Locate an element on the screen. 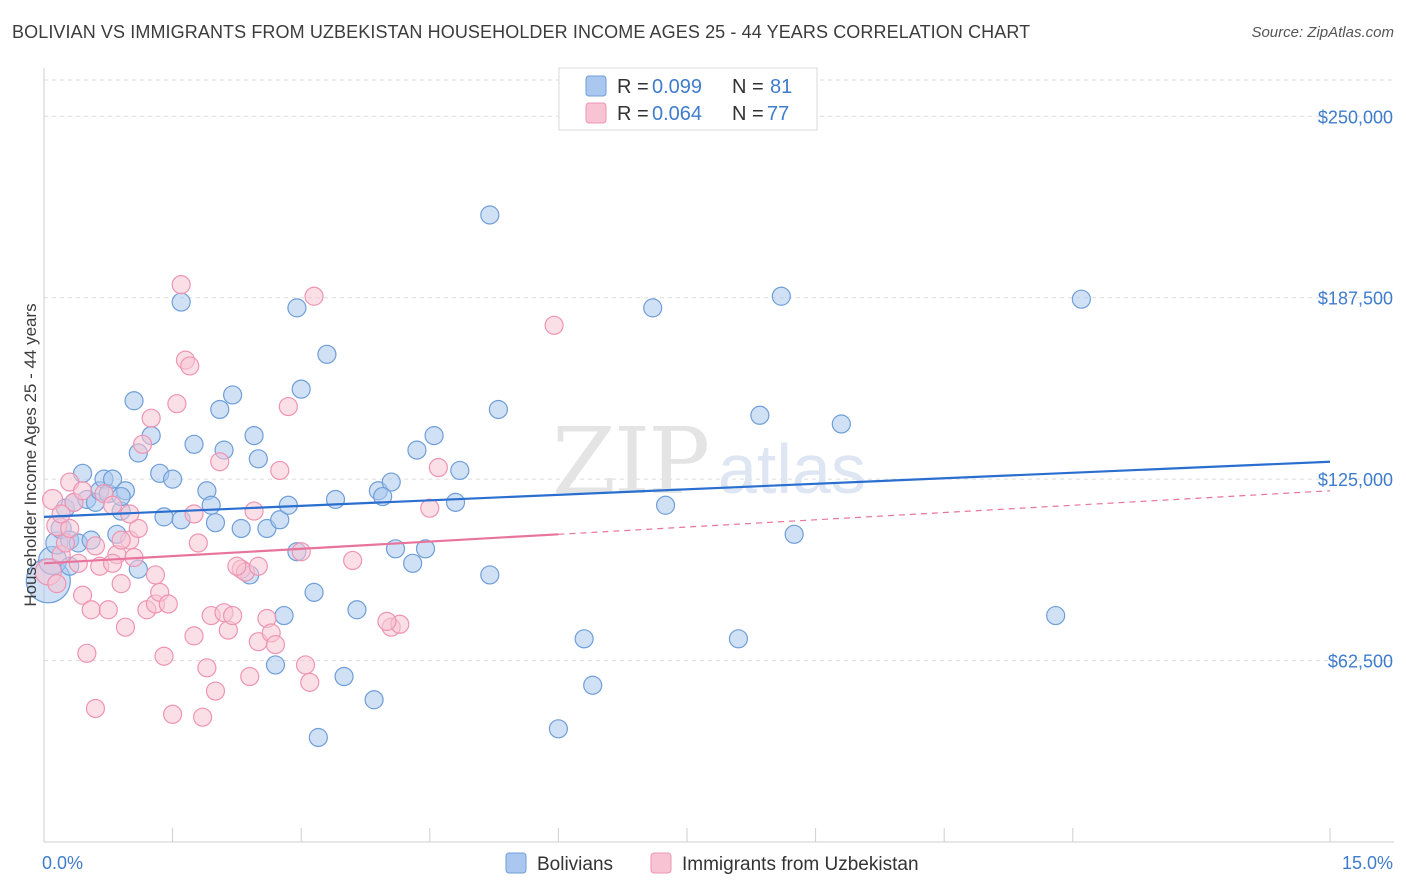 The width and height of the screenshot is (1406, 892). watermark-atlas: atlas is located at coordinates (792, 469).